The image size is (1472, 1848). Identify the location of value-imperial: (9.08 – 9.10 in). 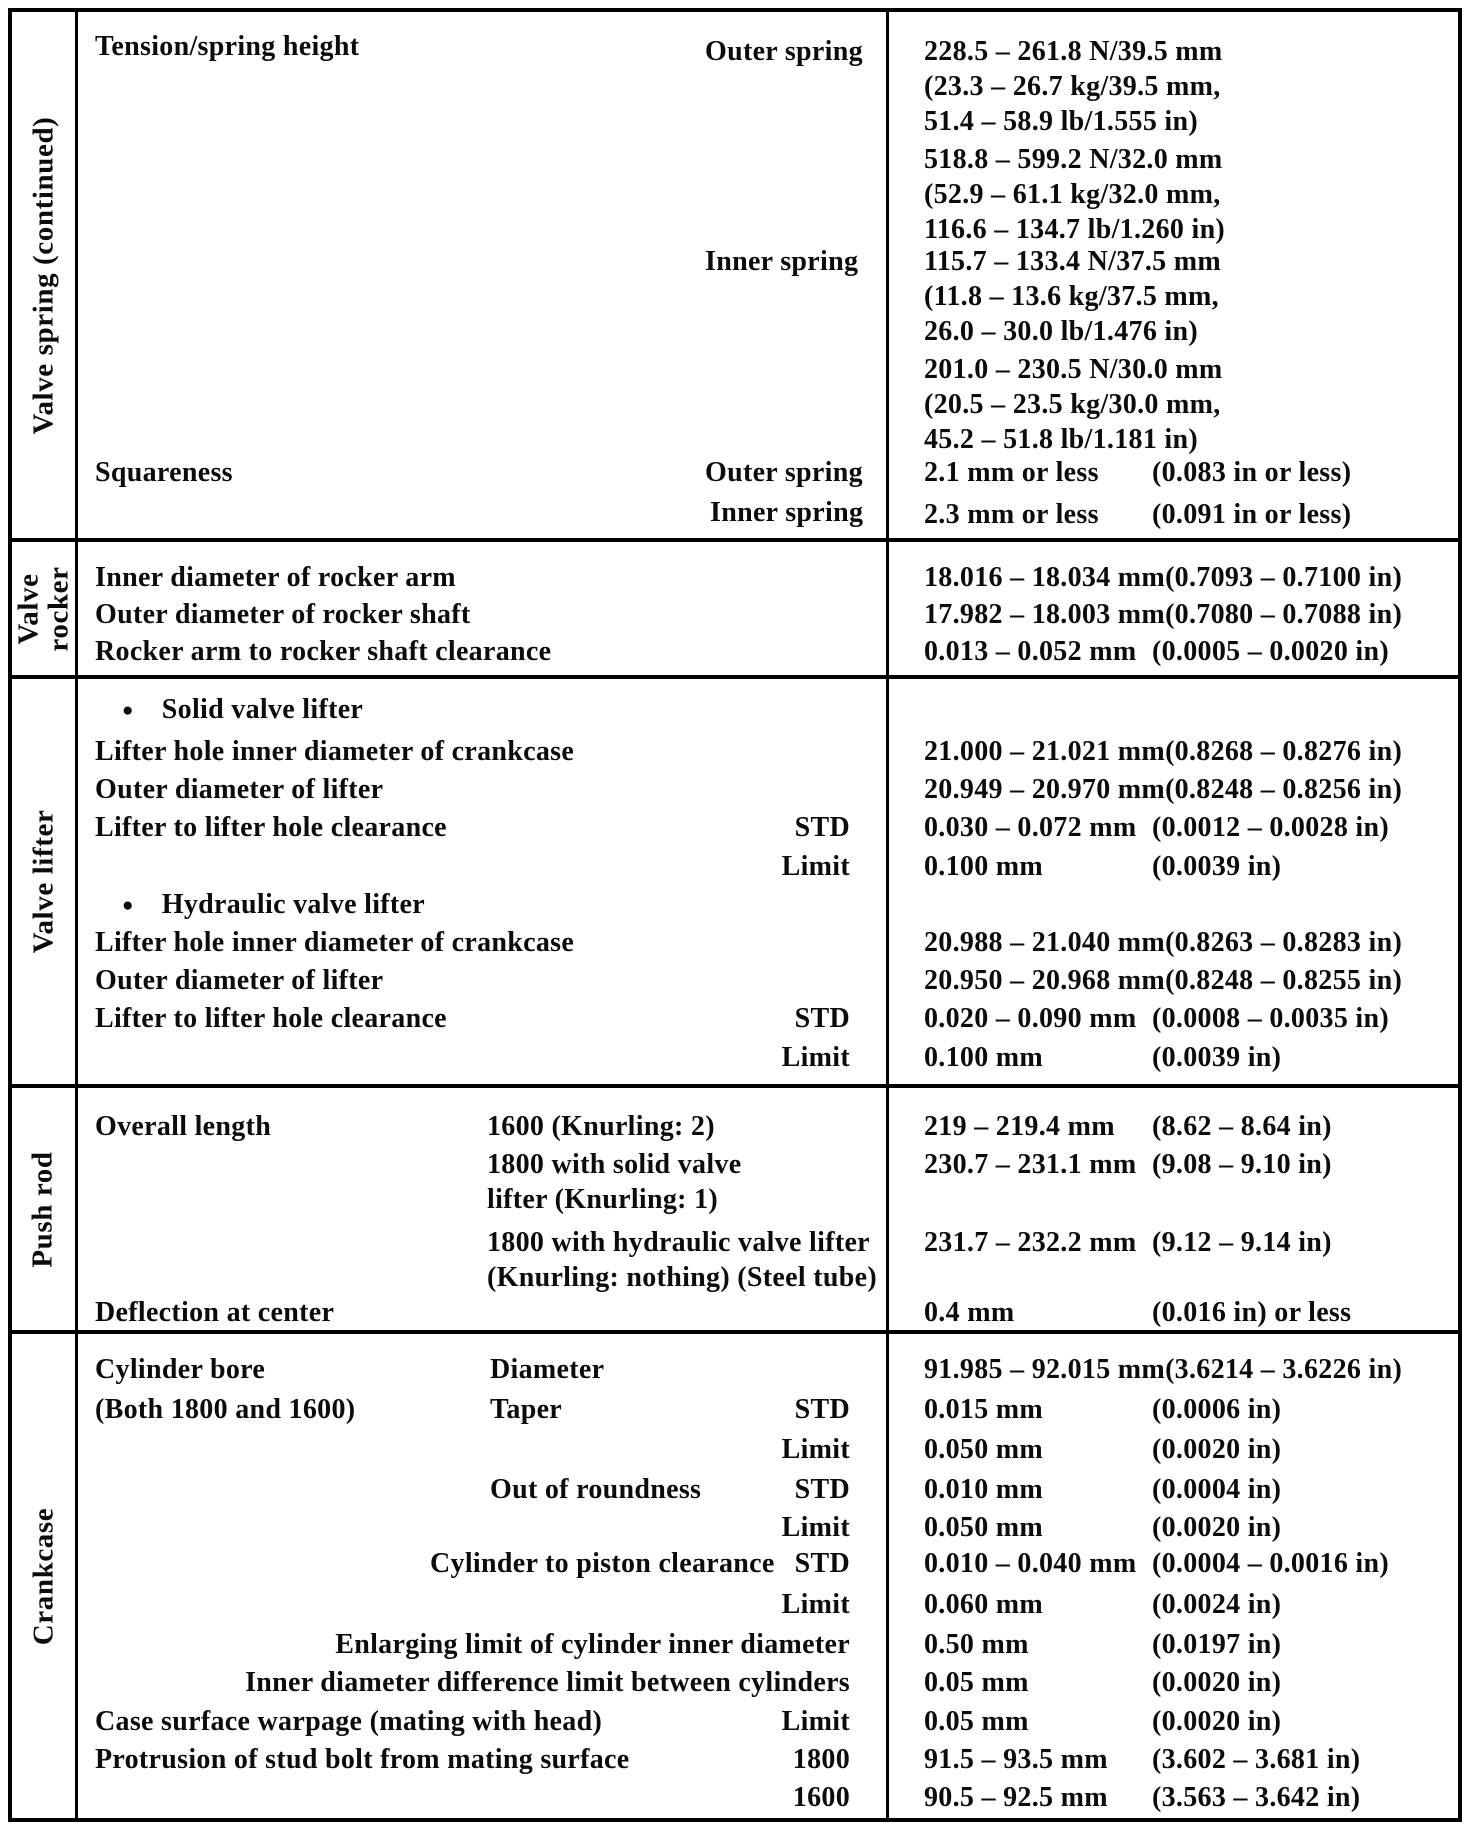
(1242, 1164).